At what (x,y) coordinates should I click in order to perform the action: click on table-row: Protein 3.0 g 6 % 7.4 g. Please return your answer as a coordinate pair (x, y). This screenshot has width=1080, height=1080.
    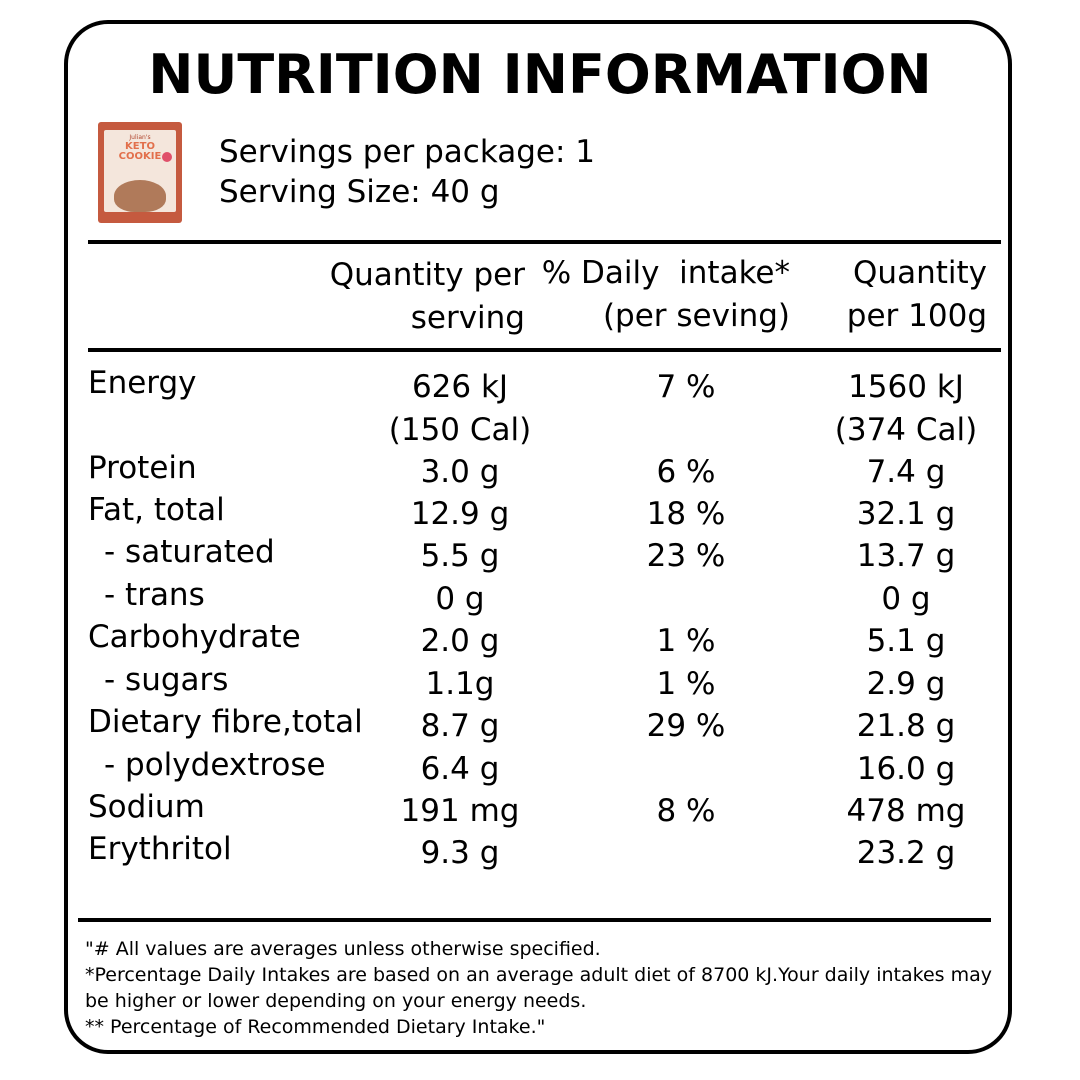
    Looking at the image, I should click on (540, 471).